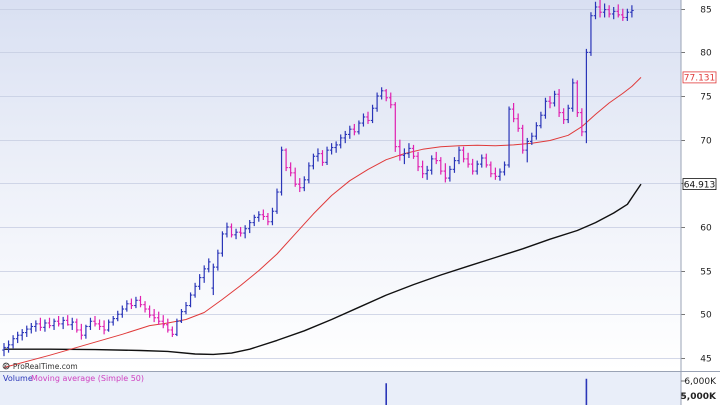 The width and height of the screenshot is (720, 405). I want to click on last-price-tag: 64.913, so click(699, 184).